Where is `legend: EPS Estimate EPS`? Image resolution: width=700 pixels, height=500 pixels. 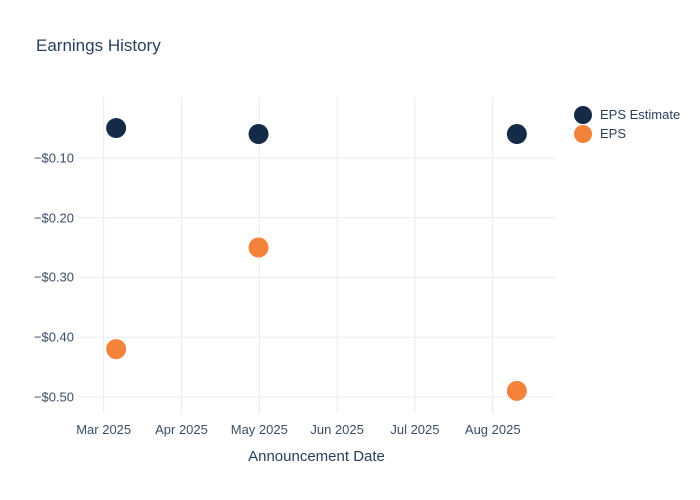
legend: EPS Estimate EPS is located at coordinates (627, 124).